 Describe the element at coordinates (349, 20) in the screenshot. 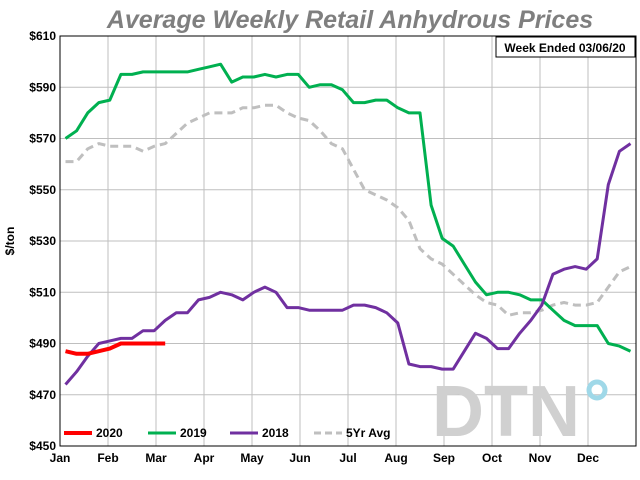

I see `chart-title: Average Weekly Retail Anhydrous Prices` at that location.